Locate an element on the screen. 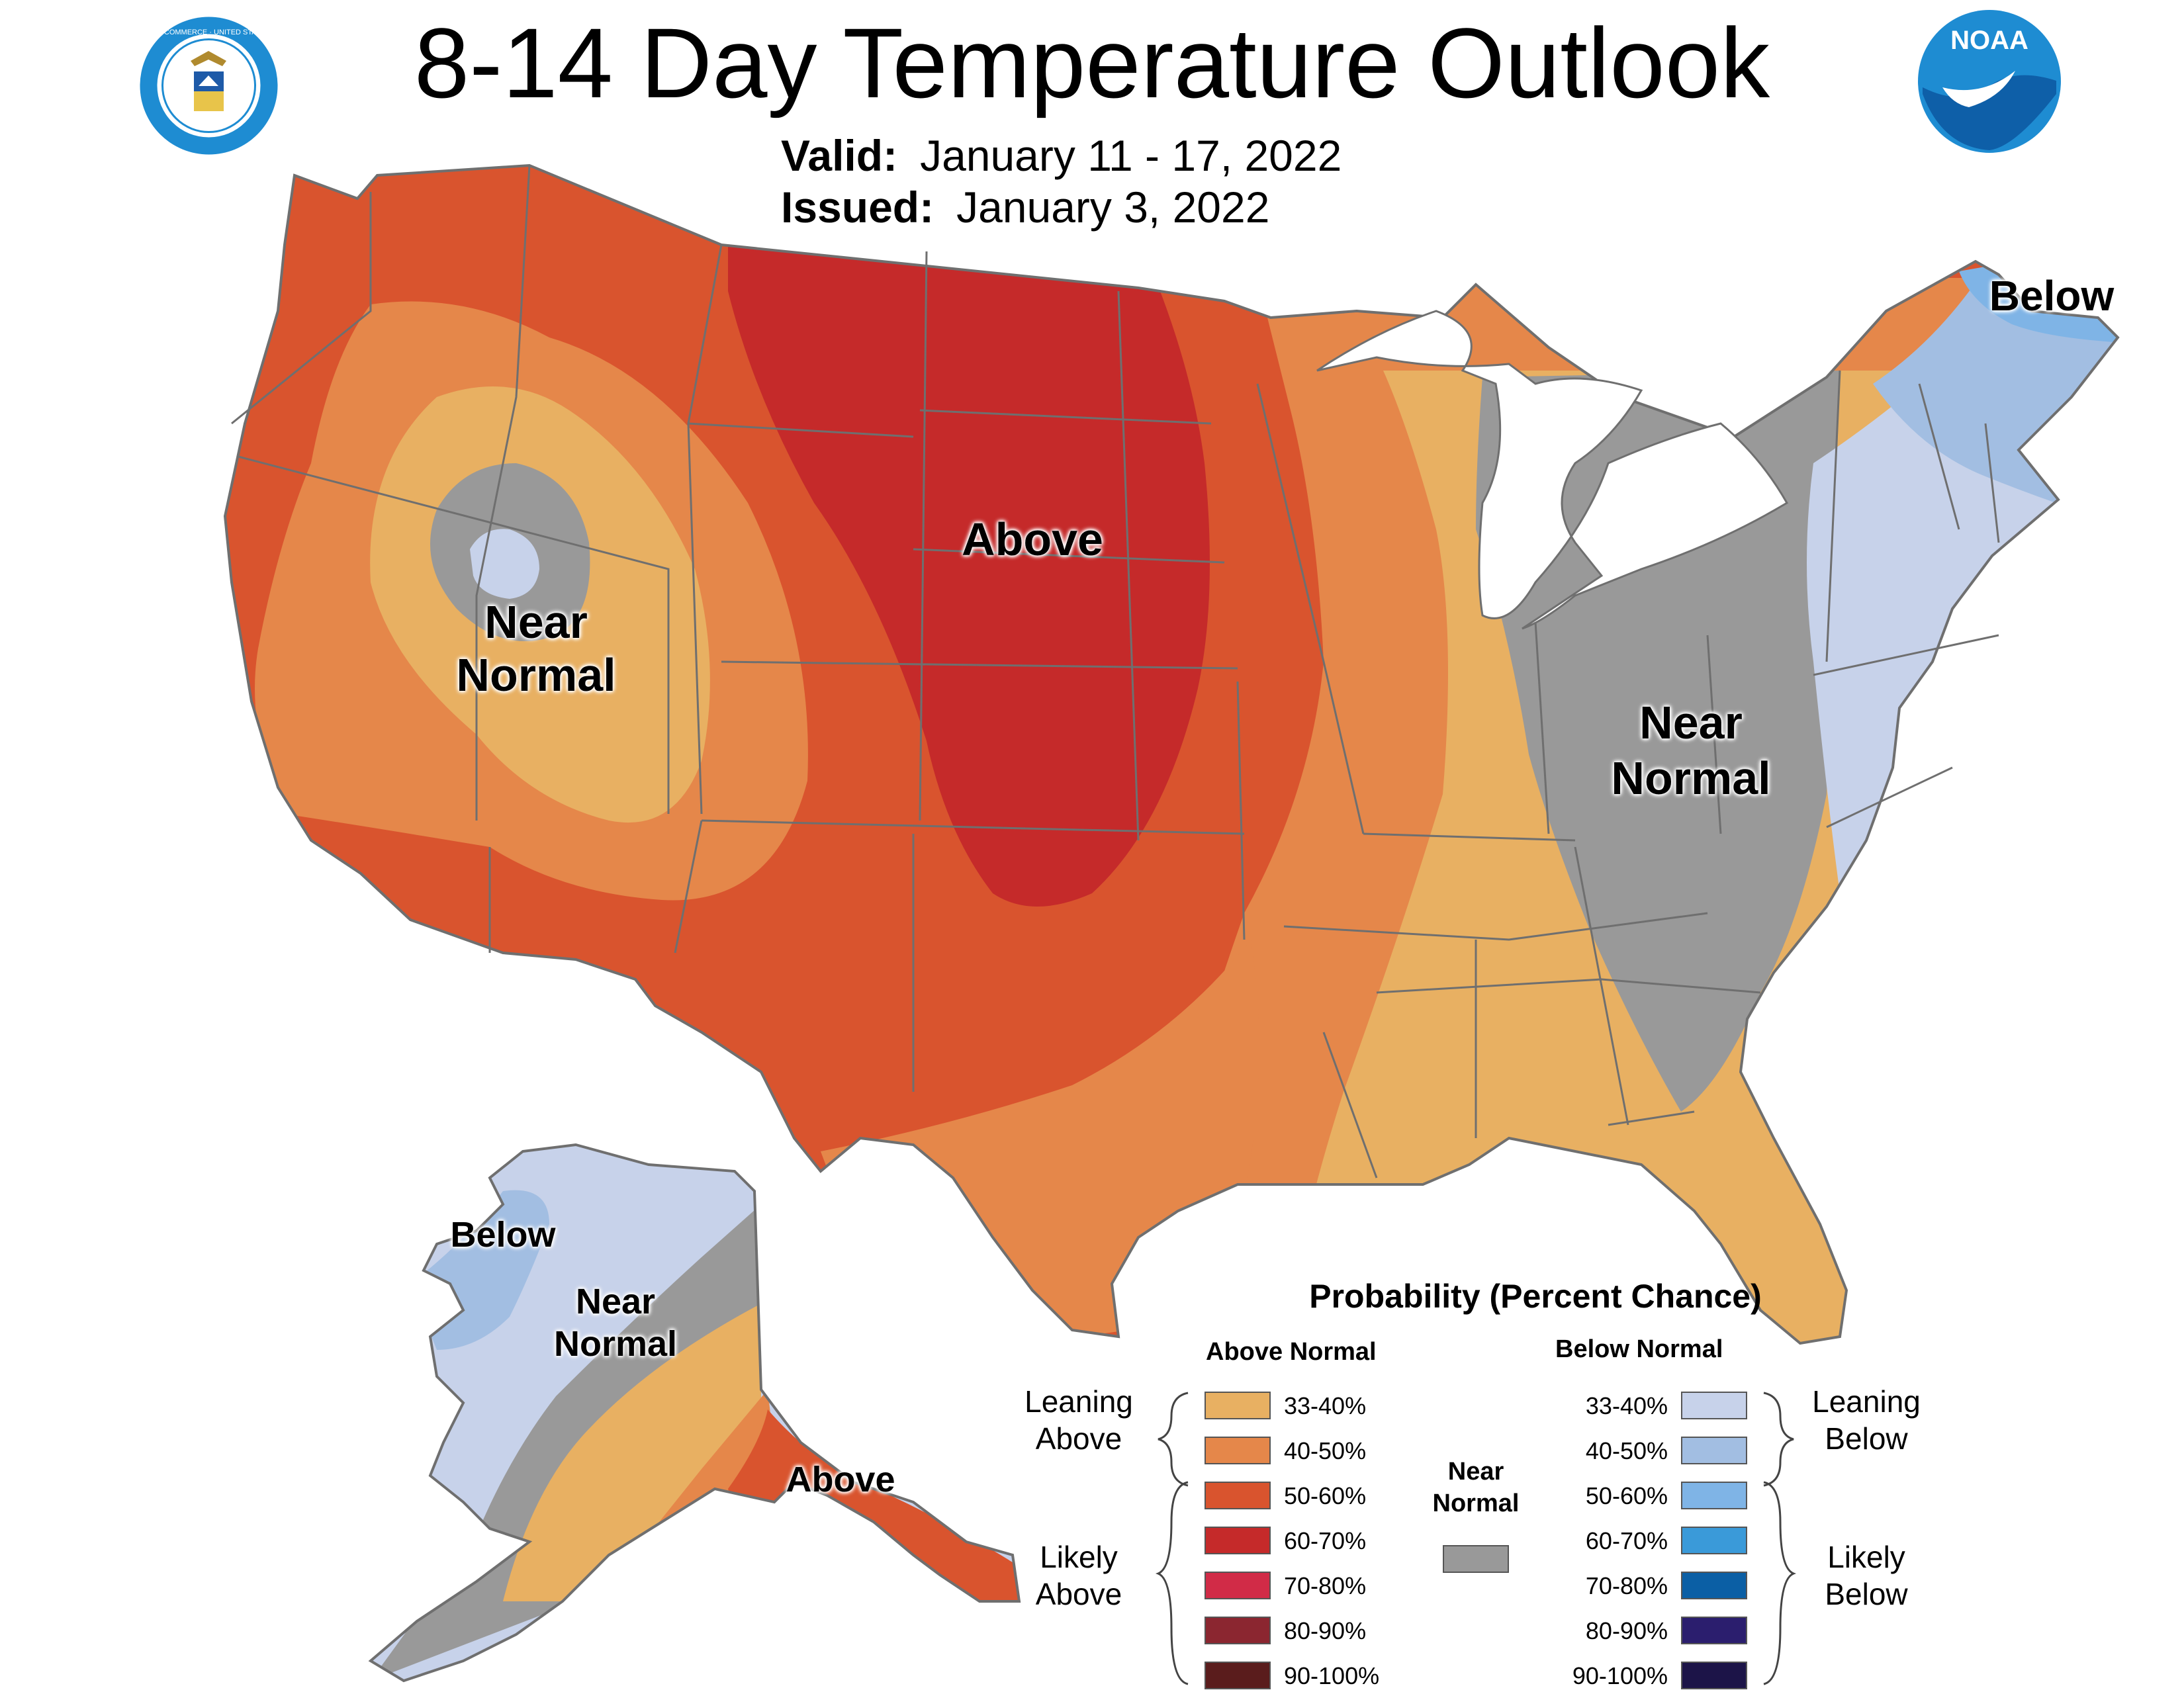 Image resolution: width=2184 pixels, height=1690 pixels. valid-value: January 11 - 17, 2022 is located at coordinates (1131, 155).